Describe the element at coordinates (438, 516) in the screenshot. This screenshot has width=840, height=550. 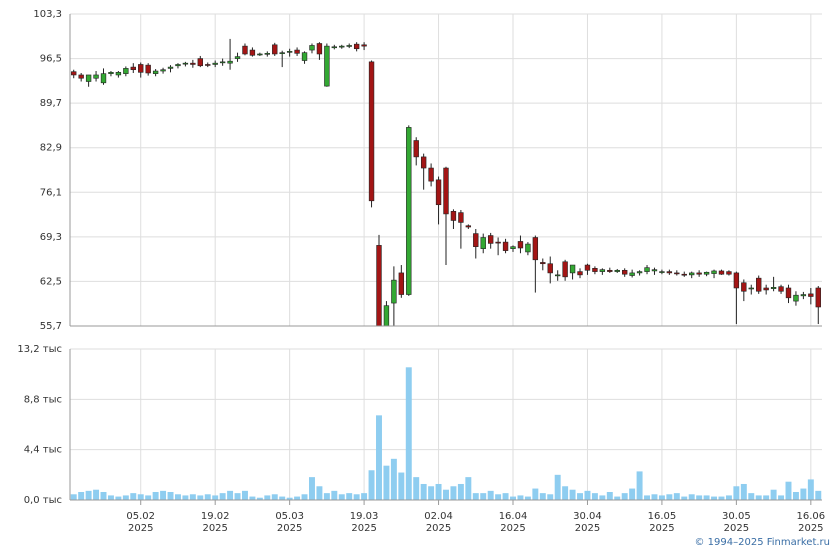
I see `x-tick-label: 02.04` at that location.